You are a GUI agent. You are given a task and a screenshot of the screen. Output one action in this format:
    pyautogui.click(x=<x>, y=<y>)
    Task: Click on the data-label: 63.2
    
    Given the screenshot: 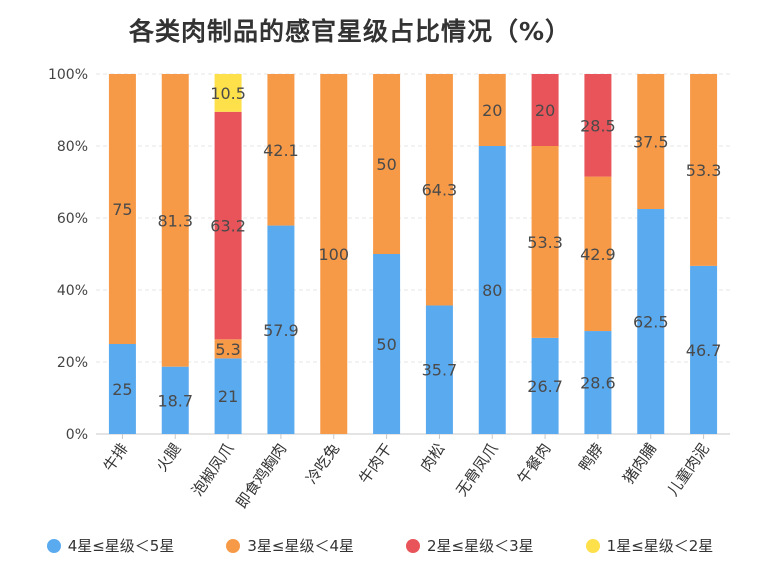 What is the action you would take?
    pyautogui.click(x=228, y=226)
    